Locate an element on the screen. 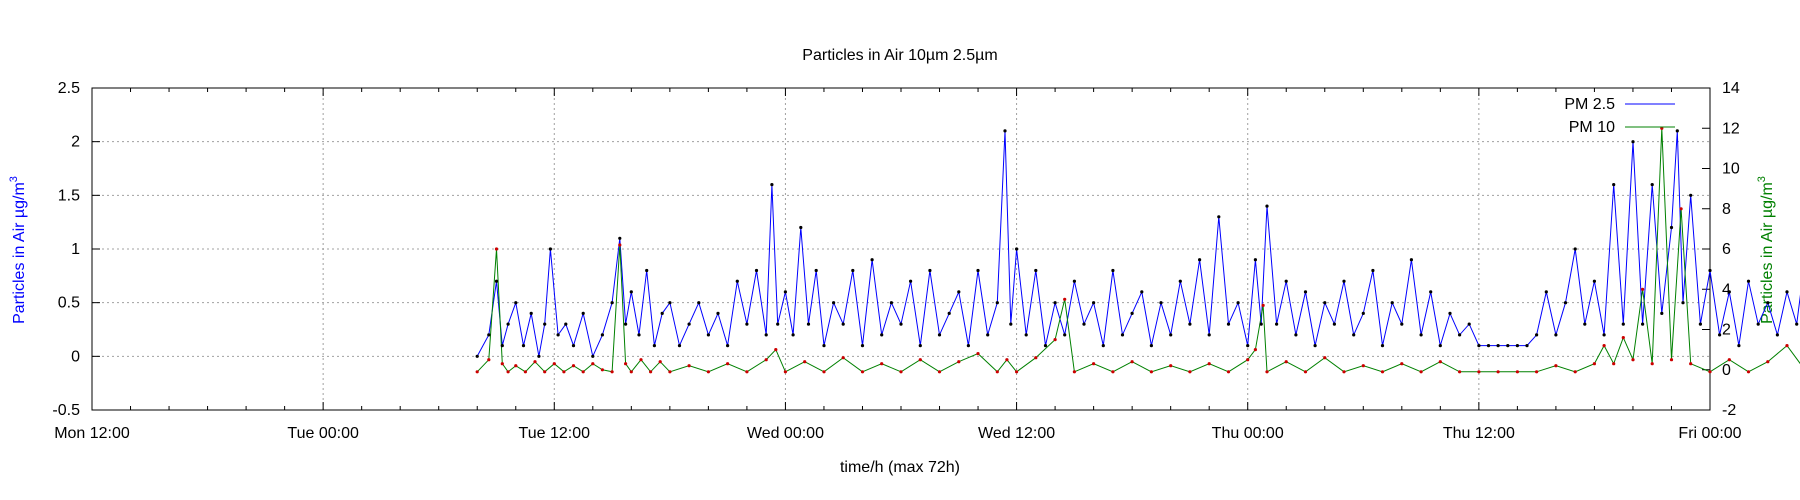 Image resolution: width=1800 pixels, height=500 pixels. x-tick-label: Tue 12:00 is located at coordinates (555, 433).